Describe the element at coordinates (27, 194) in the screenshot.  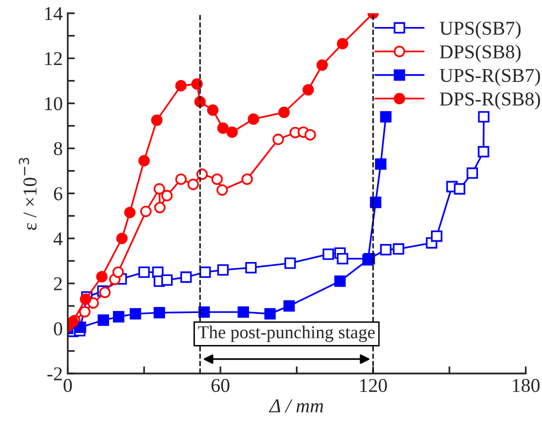
I see `y-axis-title: ε / ×10$^{−3}$` at that location.